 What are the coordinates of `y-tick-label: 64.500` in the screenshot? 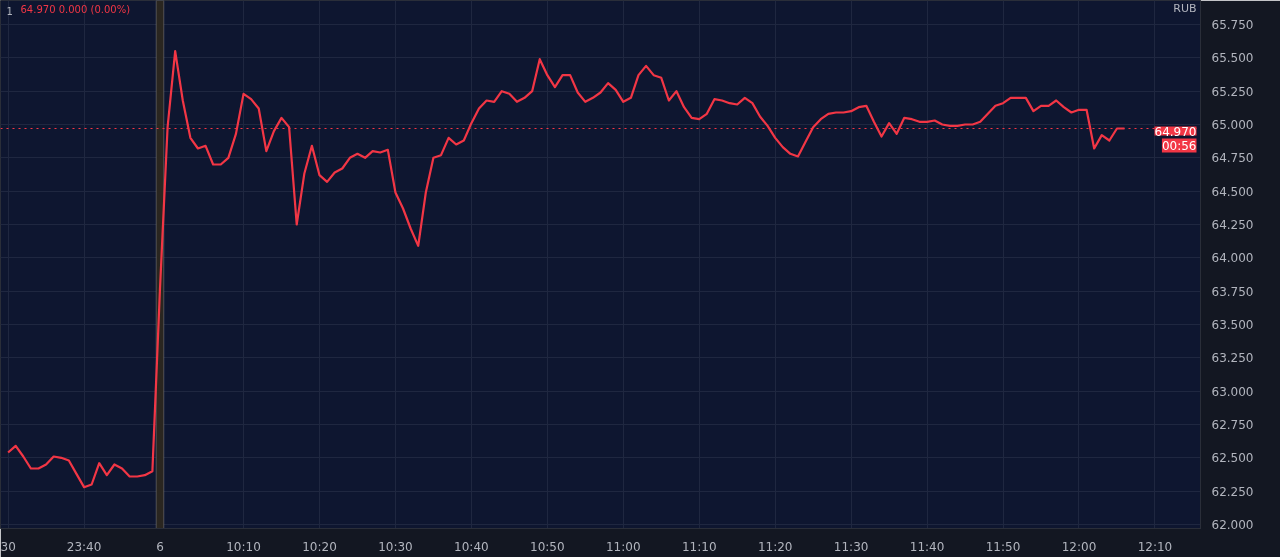 It's located at (1232, 191).